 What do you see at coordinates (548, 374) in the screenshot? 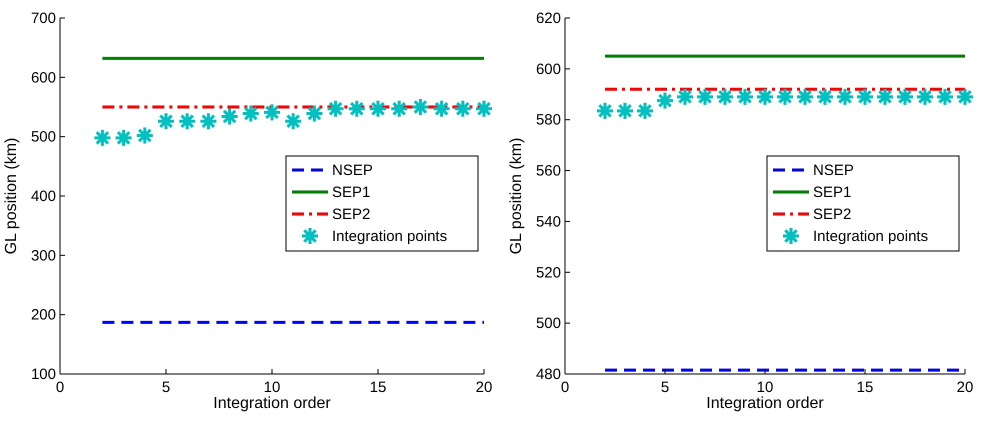
I see `y-tick-label: 480` at bounding box center [548, 374].